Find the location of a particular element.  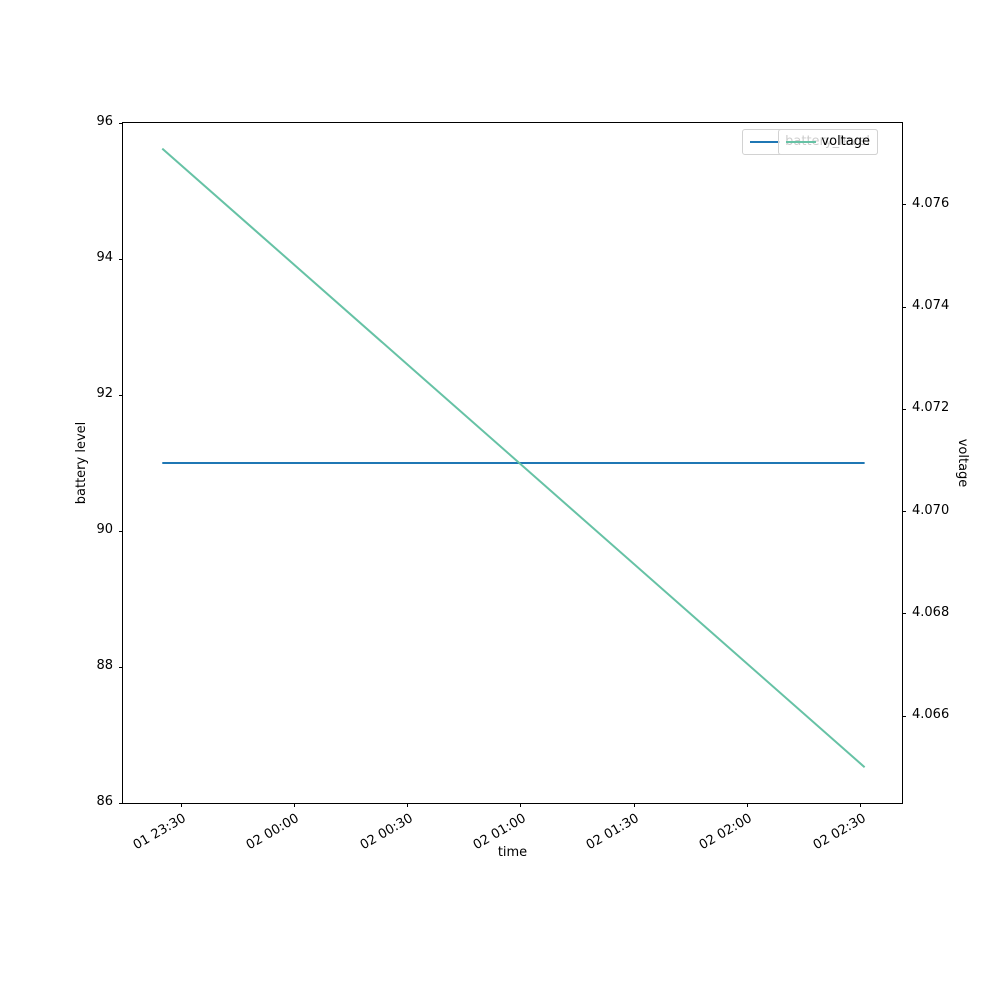

left-y-tick-label: 86 is located at coordinates (104, 801).